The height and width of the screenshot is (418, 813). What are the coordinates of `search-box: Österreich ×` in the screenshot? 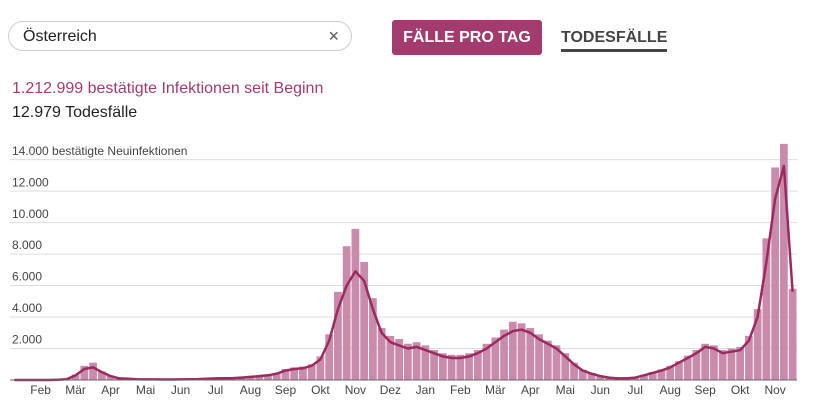 It's located at (180, 36).